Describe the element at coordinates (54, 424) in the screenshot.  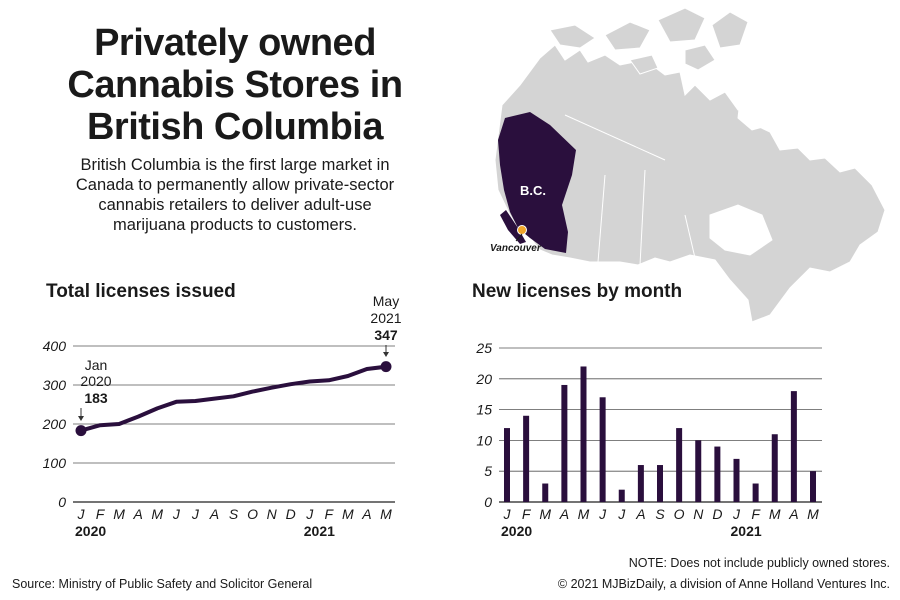
I see `y-tick-label: 200` at that location.